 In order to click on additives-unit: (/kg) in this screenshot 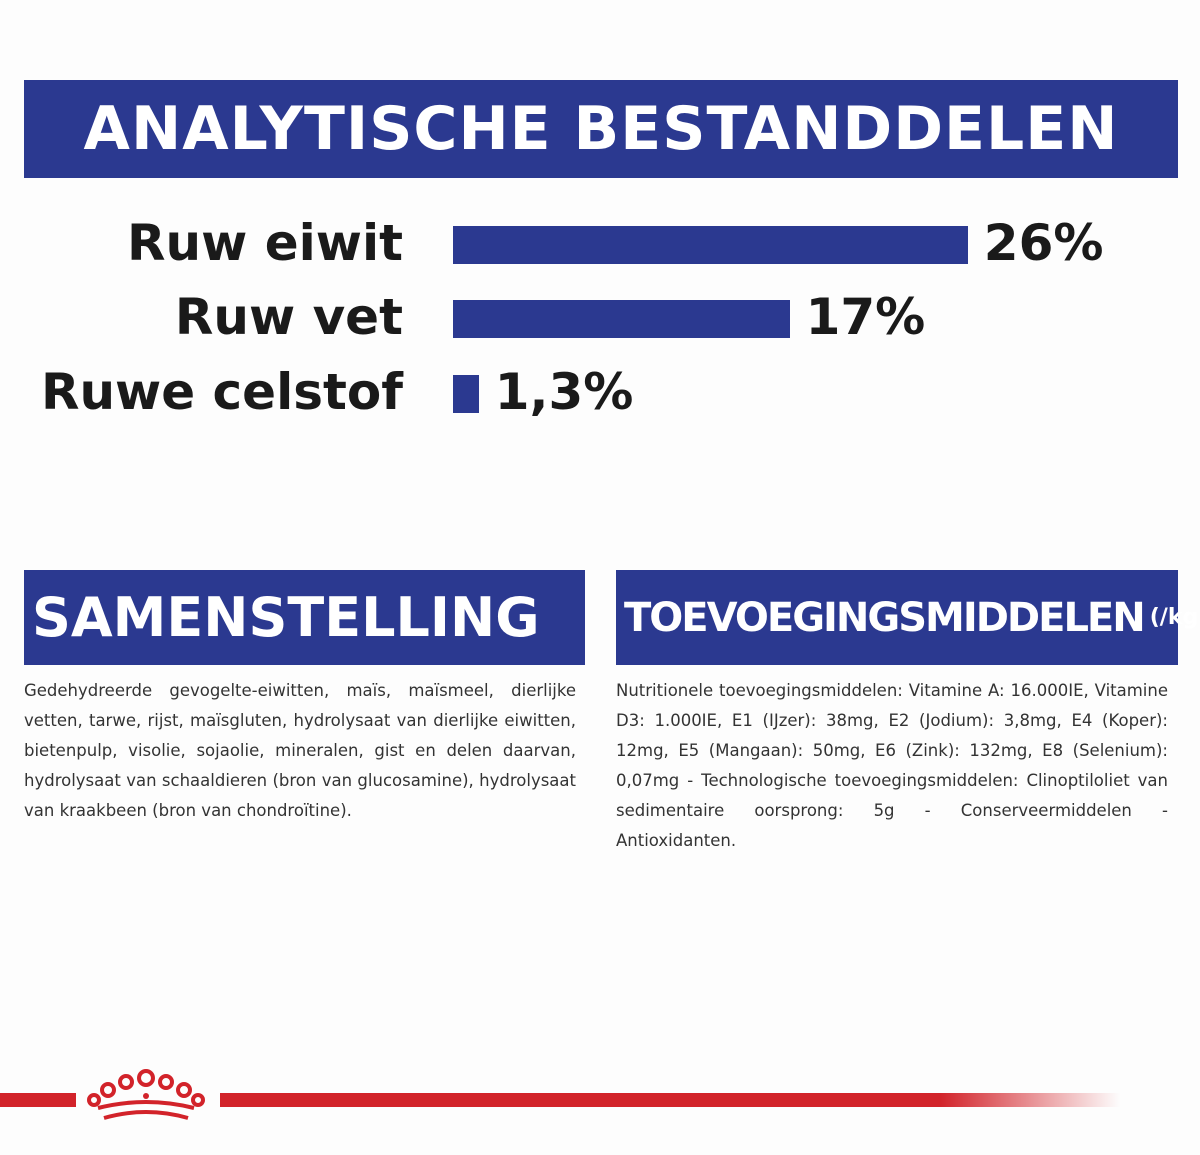, I will do `click(1174, 617)`.